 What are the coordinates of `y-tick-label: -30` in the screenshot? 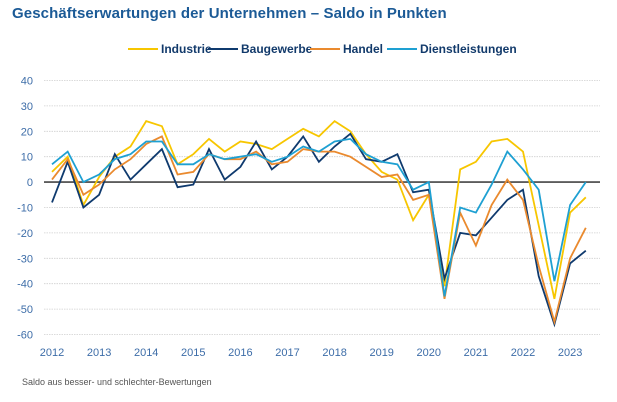 It's located at (25, 259).